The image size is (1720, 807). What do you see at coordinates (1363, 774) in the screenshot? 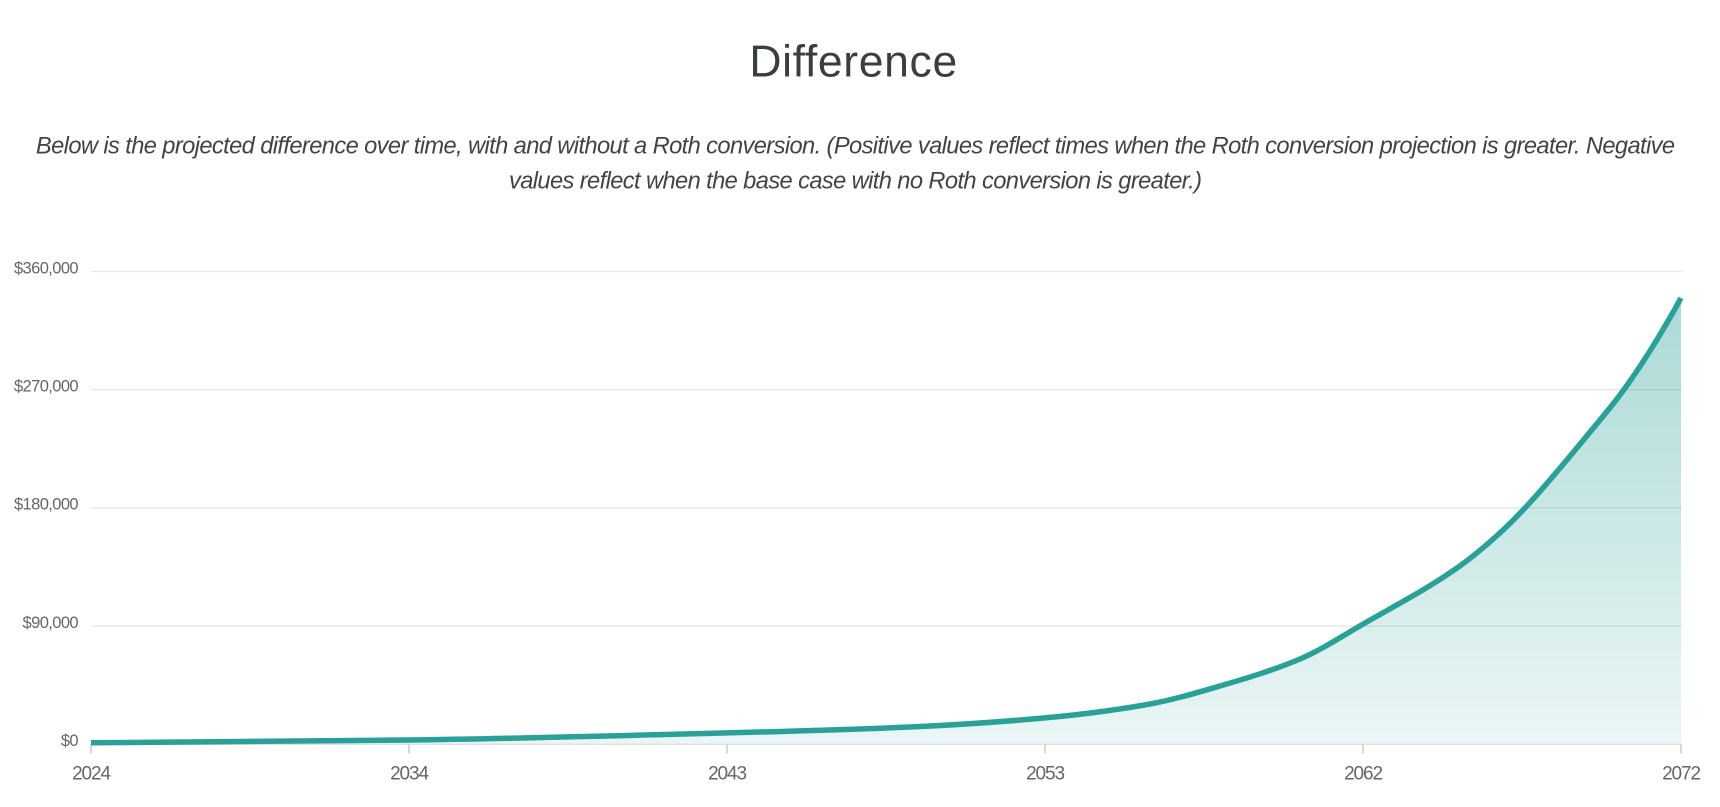
I see `svg-text: 2062` at bounding box center [1363, 774].